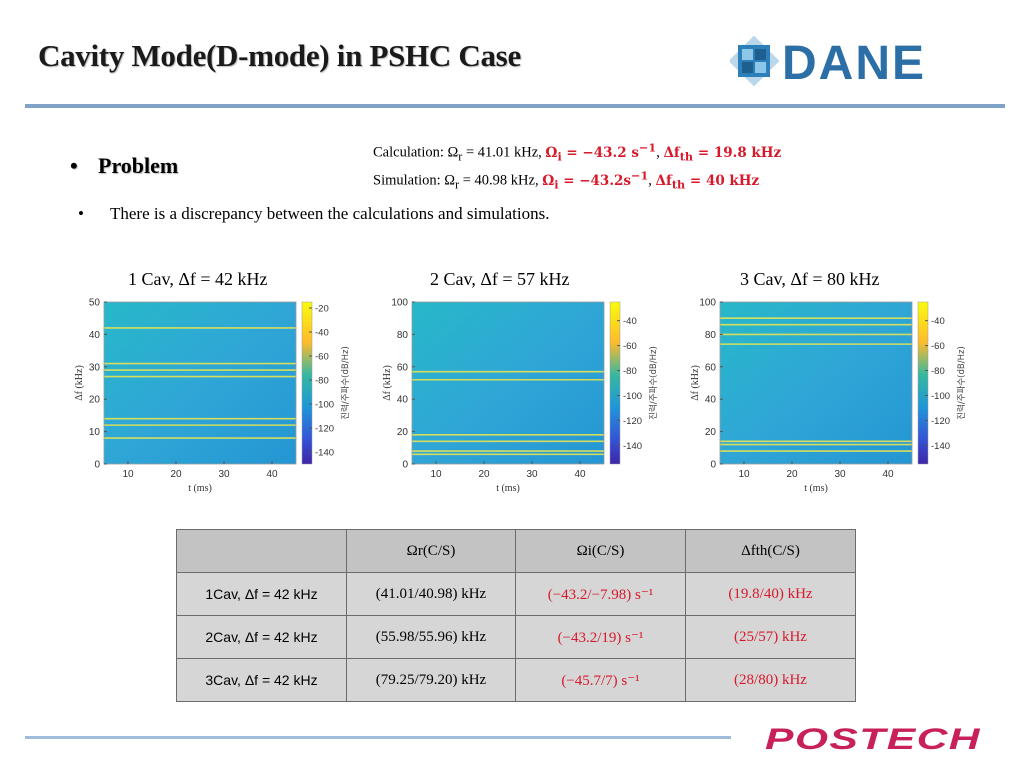 Image resolution: width=1024 pixels, height=768 pixels. What do you see at coordinates (770, 680) in the screenshot?
I see `table-cell: (28/80) kHz` at bounding box center [770, 680].